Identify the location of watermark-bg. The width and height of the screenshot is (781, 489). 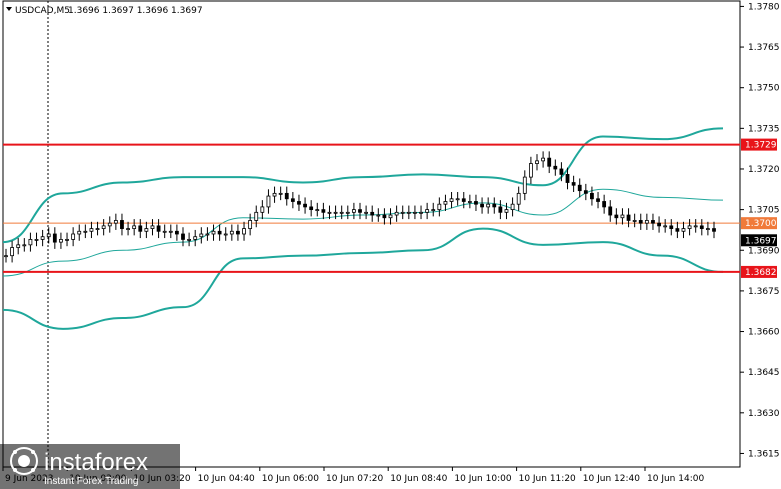
(90, 466).